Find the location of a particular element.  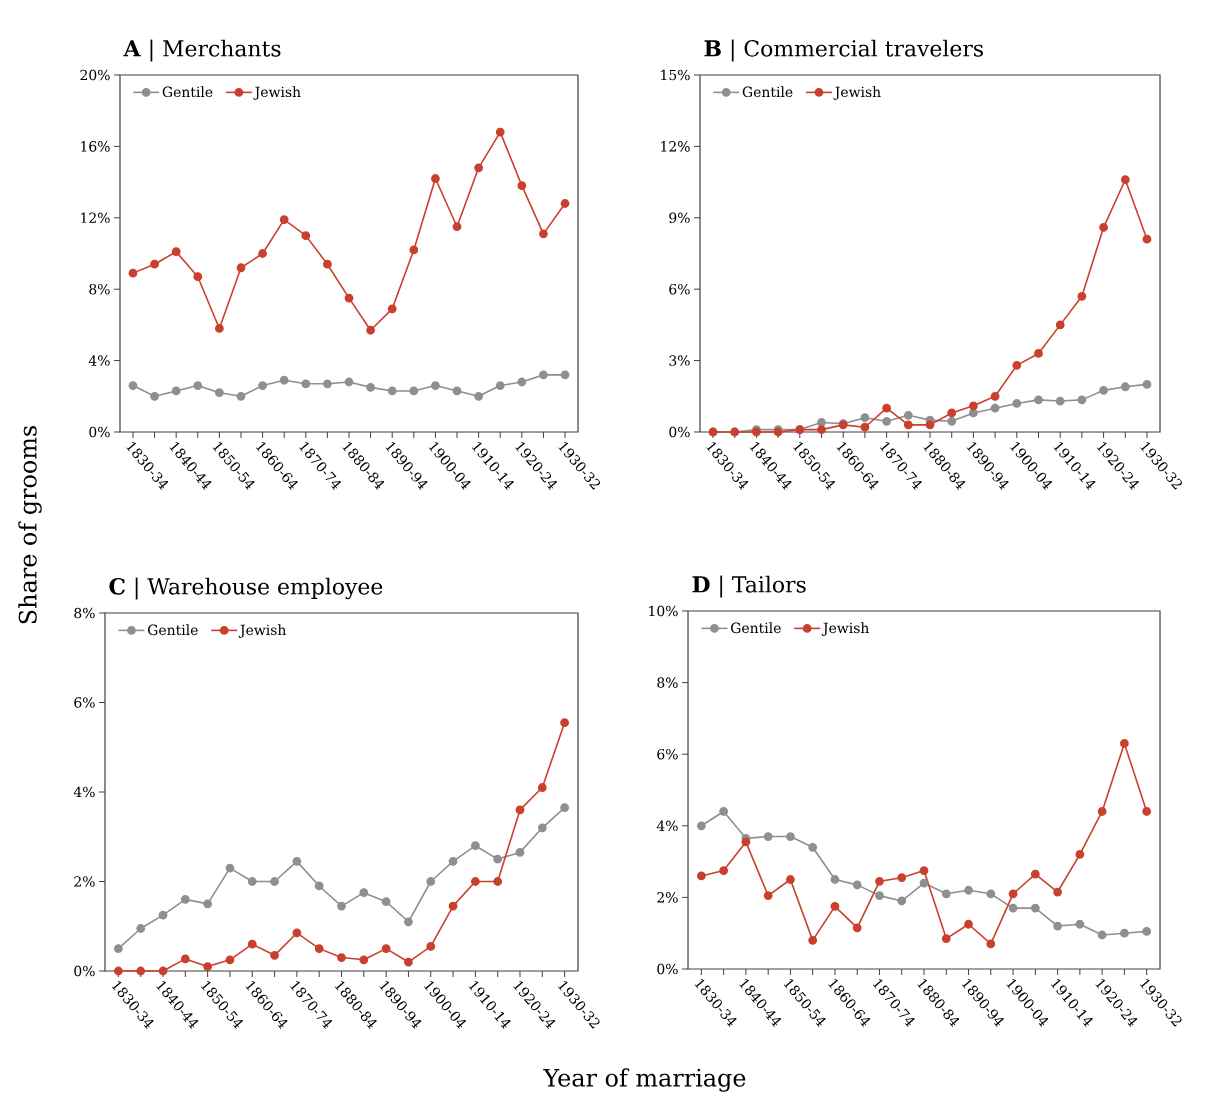

y-tick-label: 10% is located at coordinates (663, 611).